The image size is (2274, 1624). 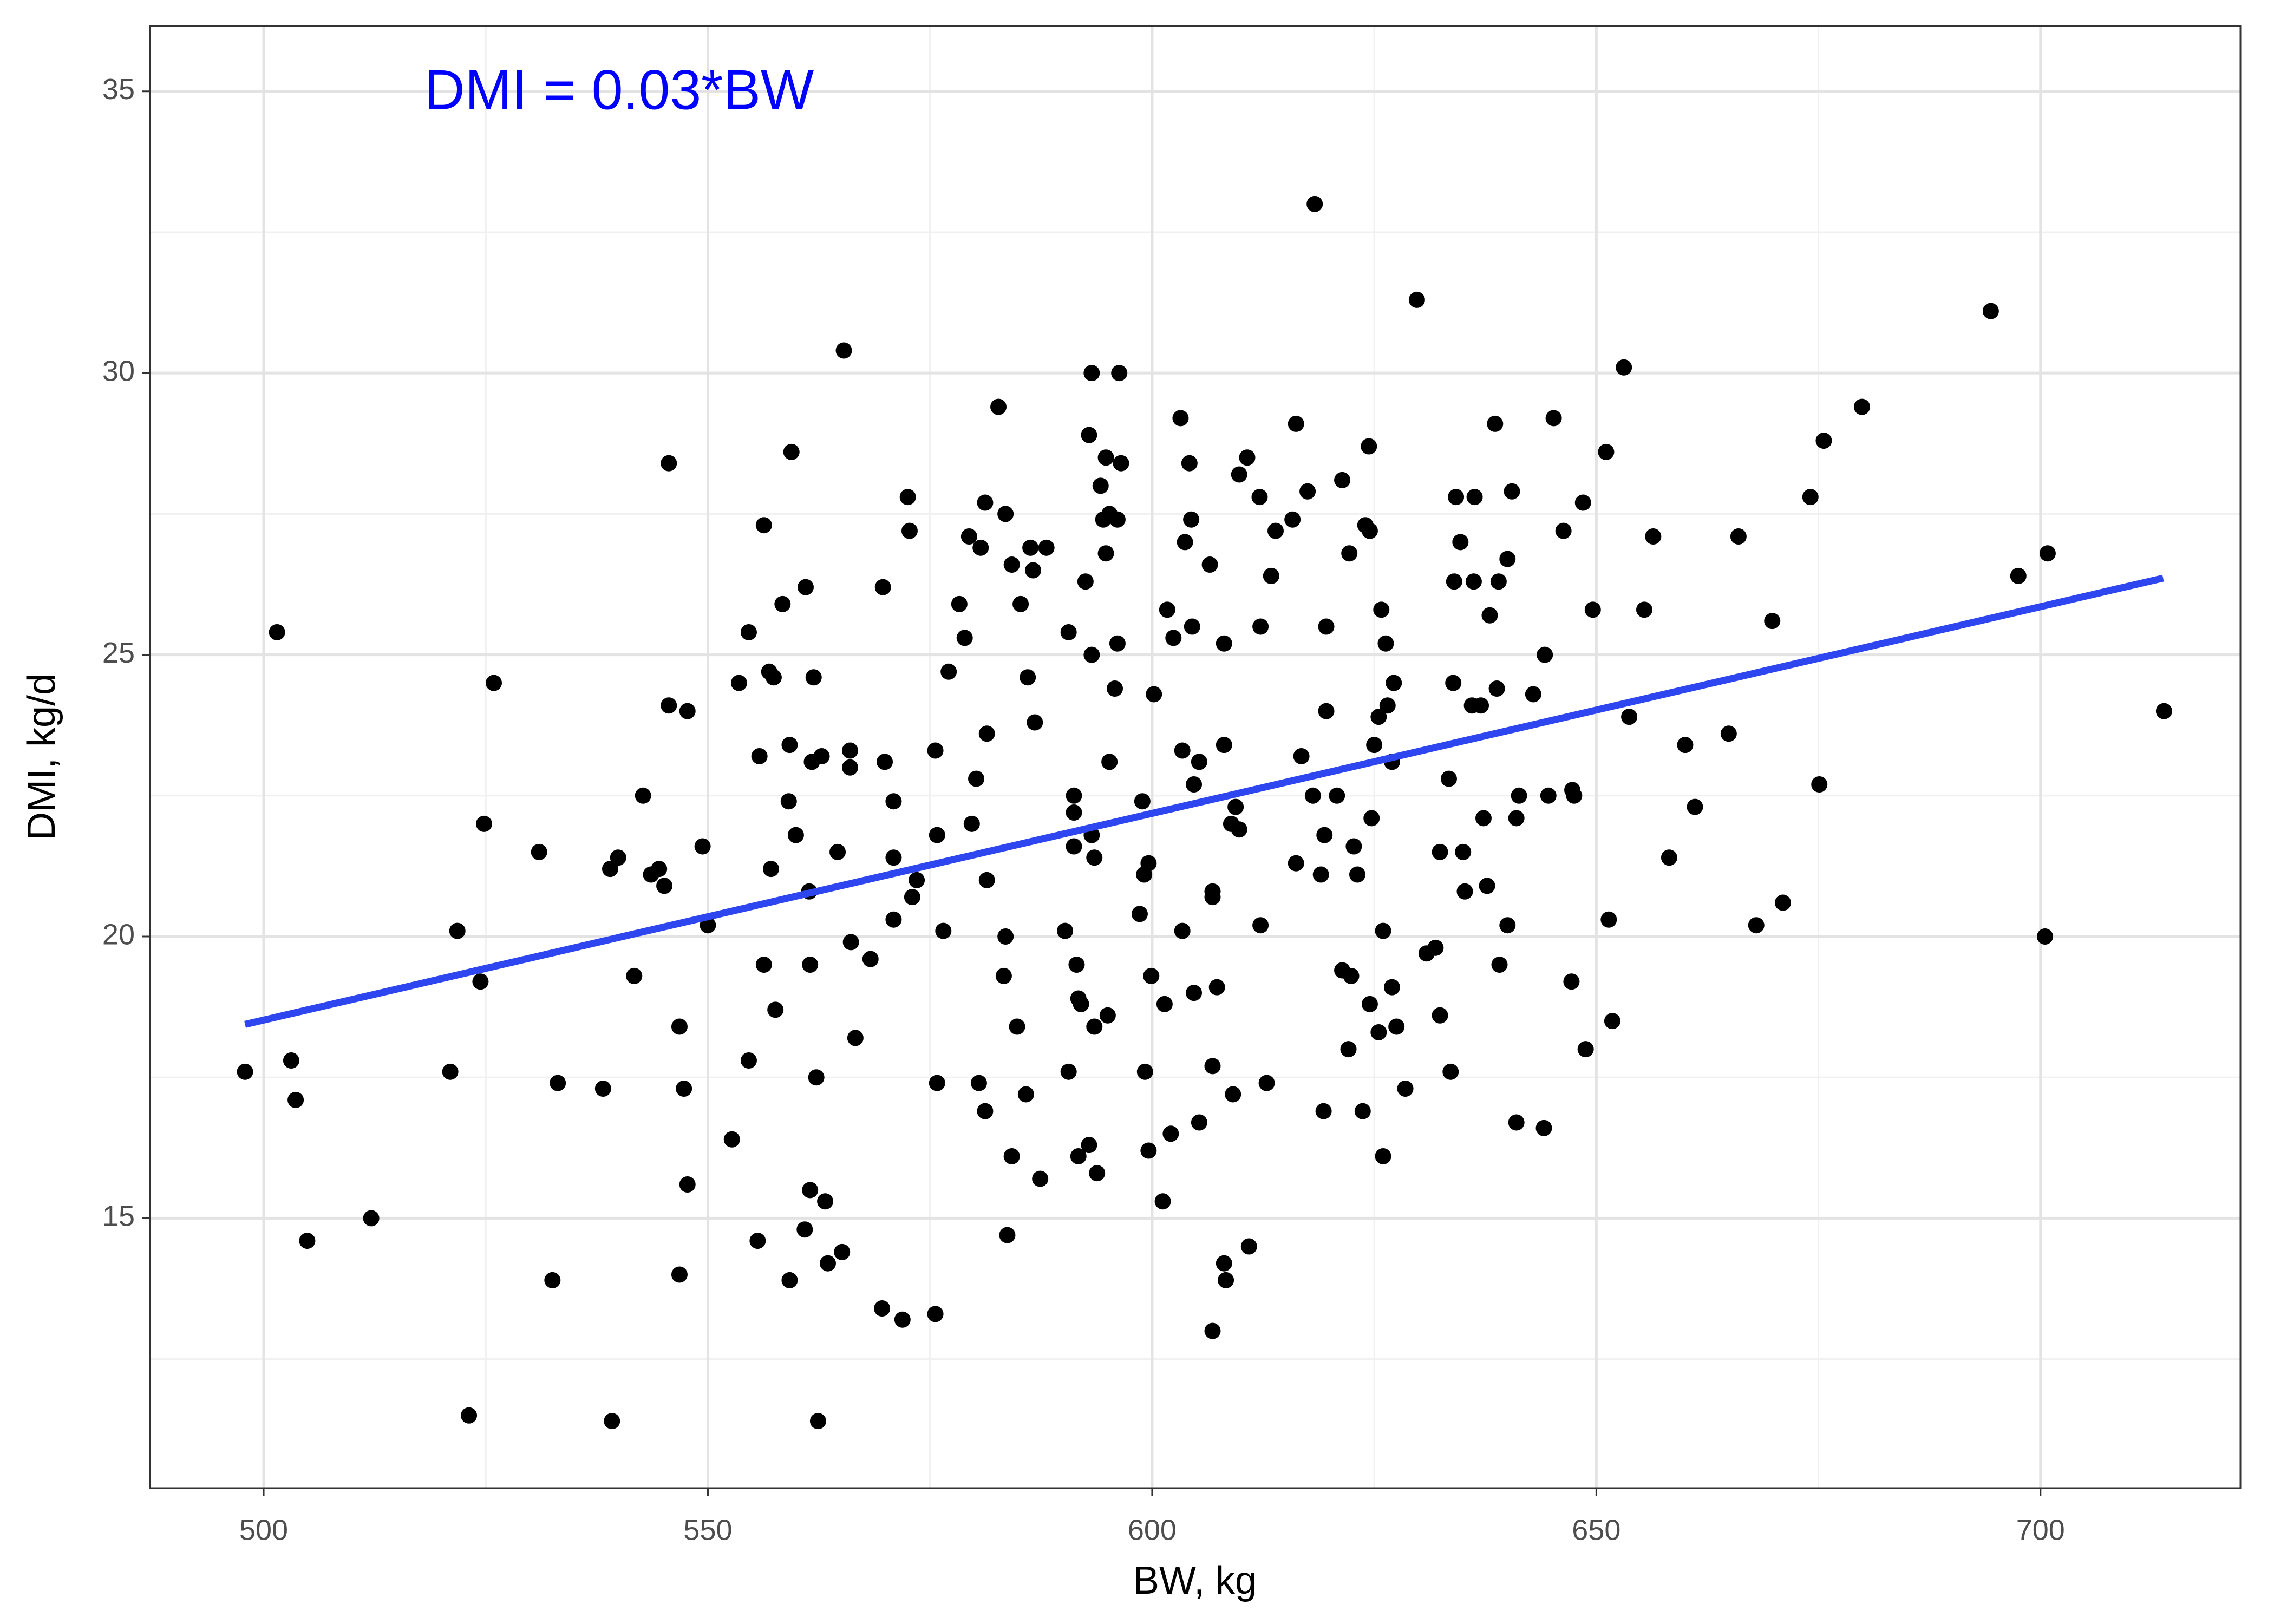 What do you see at coordinates (119, 371) in the screenshot?
I see `y-tick-label: 30` at bounding box center [119, 371].